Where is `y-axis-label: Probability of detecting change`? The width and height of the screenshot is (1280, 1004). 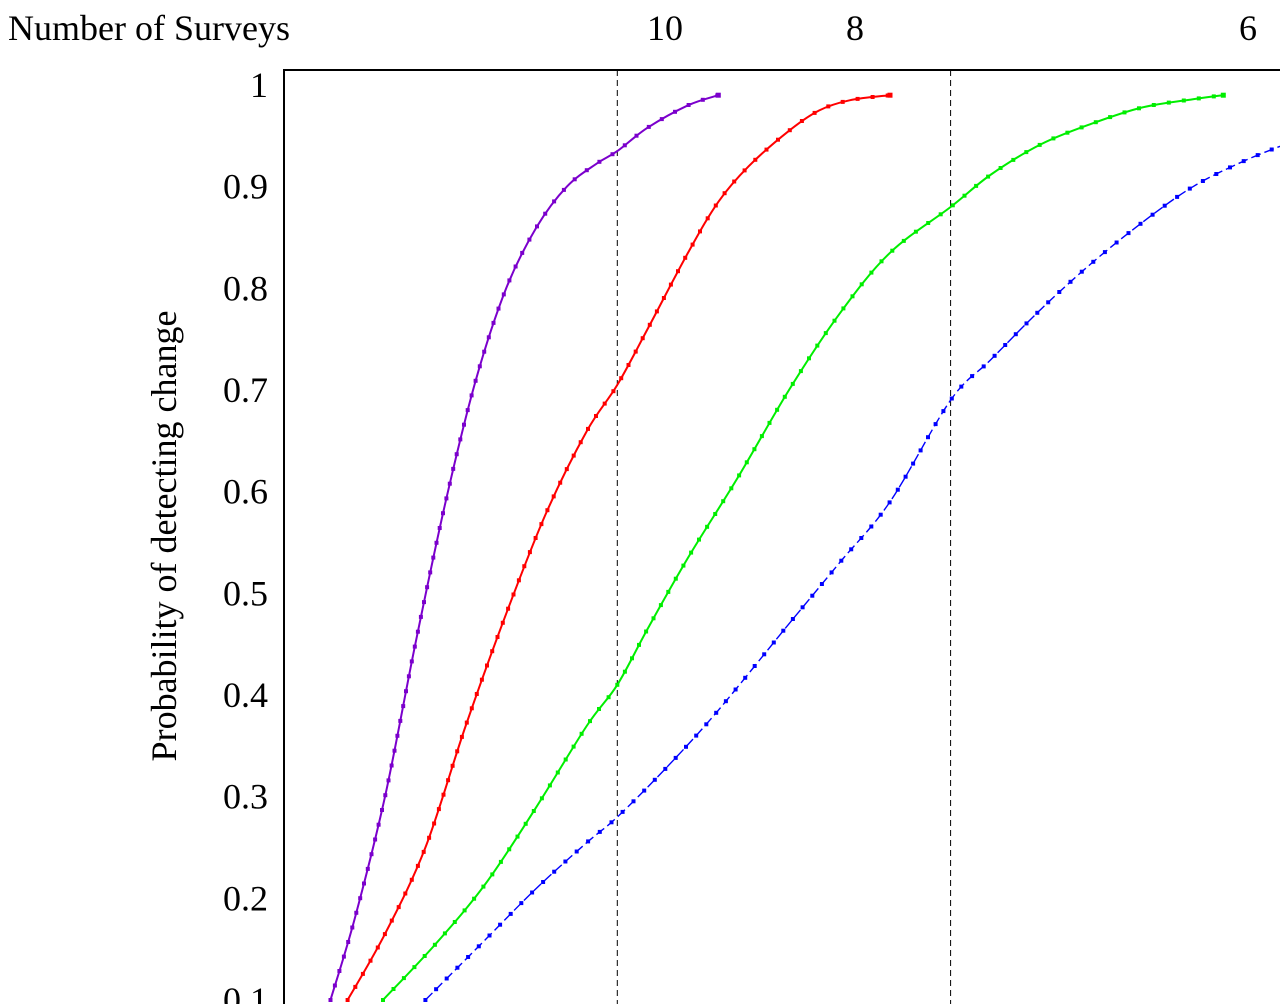 y-axis-label: Probability of detecting change is located at coordinates (164, 536).